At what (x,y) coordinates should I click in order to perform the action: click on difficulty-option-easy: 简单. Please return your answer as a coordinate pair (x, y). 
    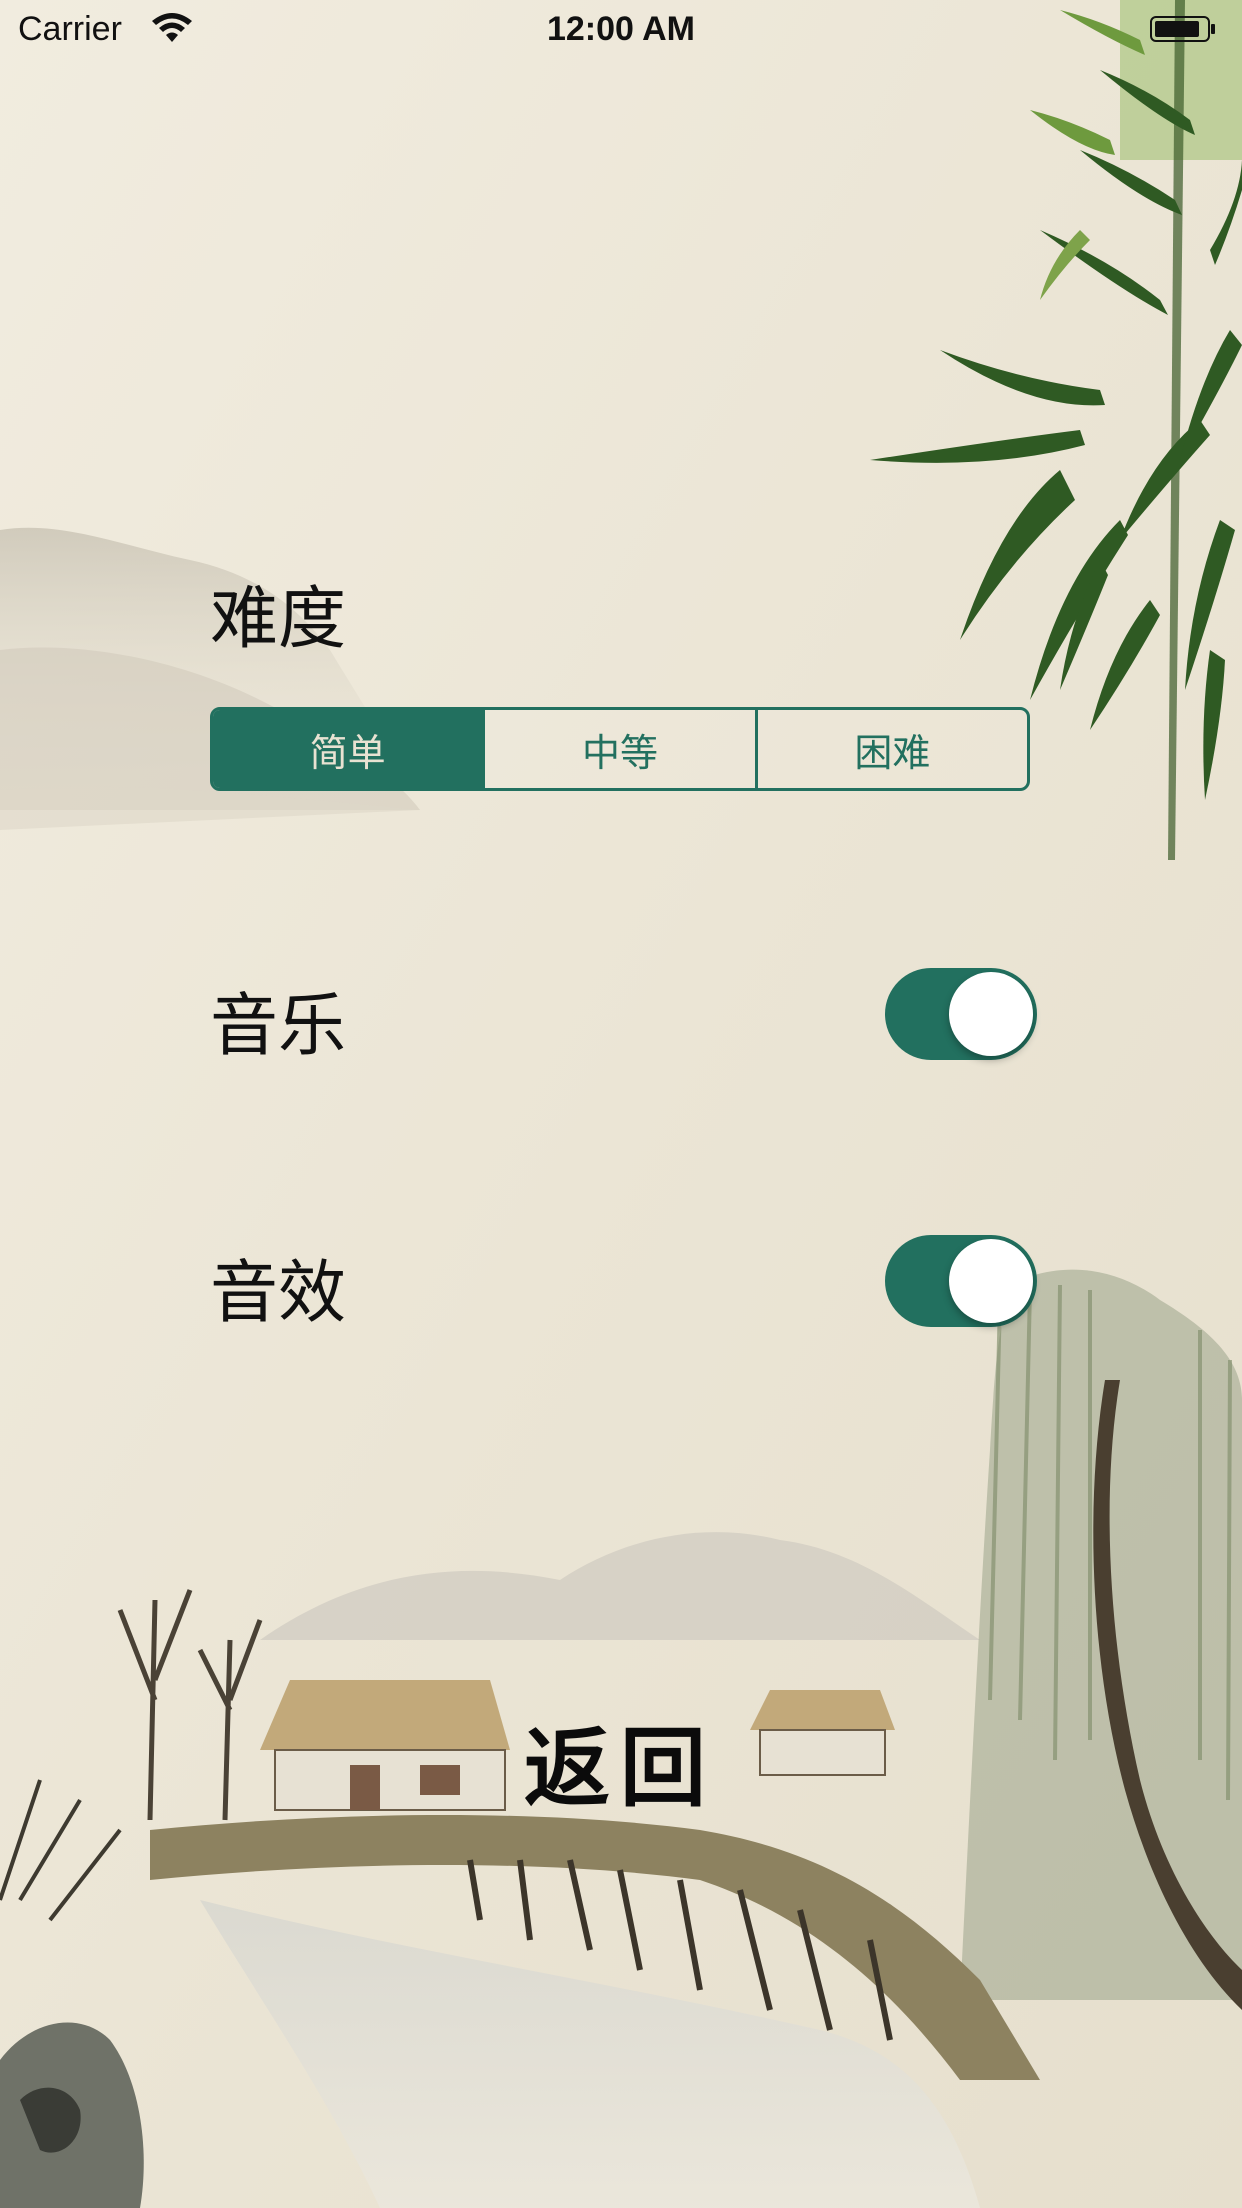
    Looking at the image, I should click on (349, 749).